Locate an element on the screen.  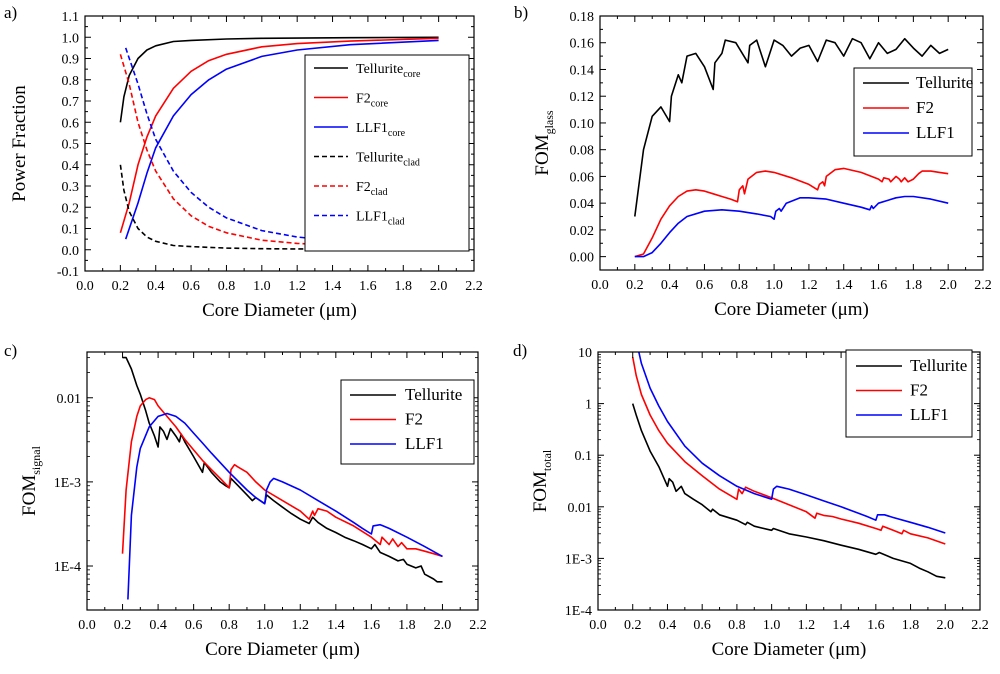
y-tick-label: 0.01 is located at coordinates (69, 399).